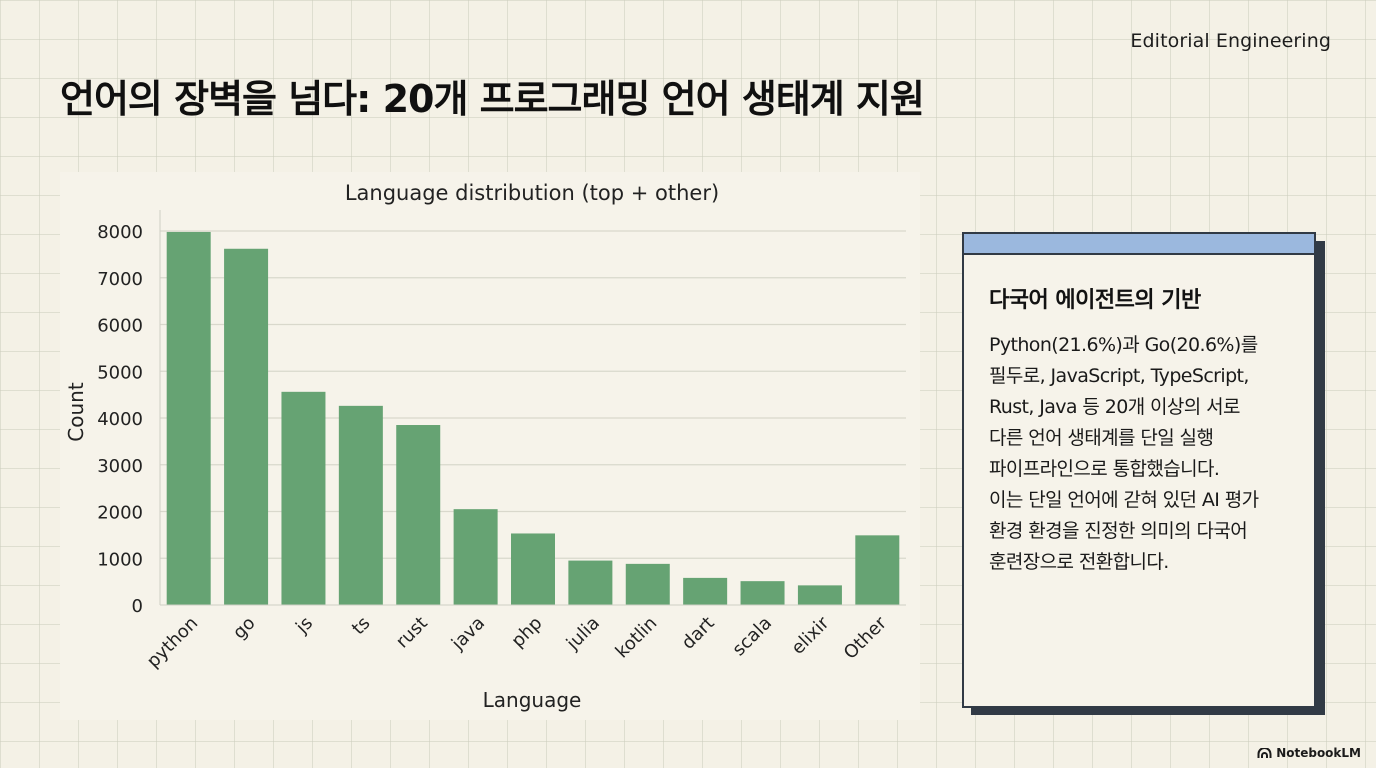 This screenshot has width=1376, height=768. Describe the element at coordinates (705, 591) in the screenshot. I see `bar-dart` at that location.